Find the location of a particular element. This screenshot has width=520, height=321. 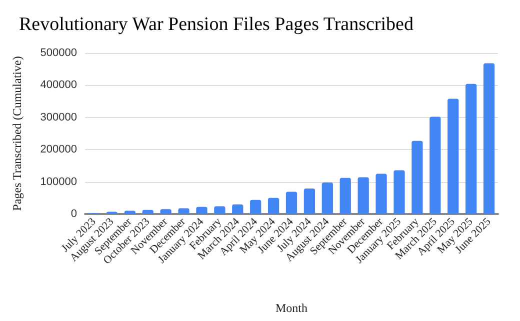

y-tick-label: 0 is located at coordinates (73, 214).